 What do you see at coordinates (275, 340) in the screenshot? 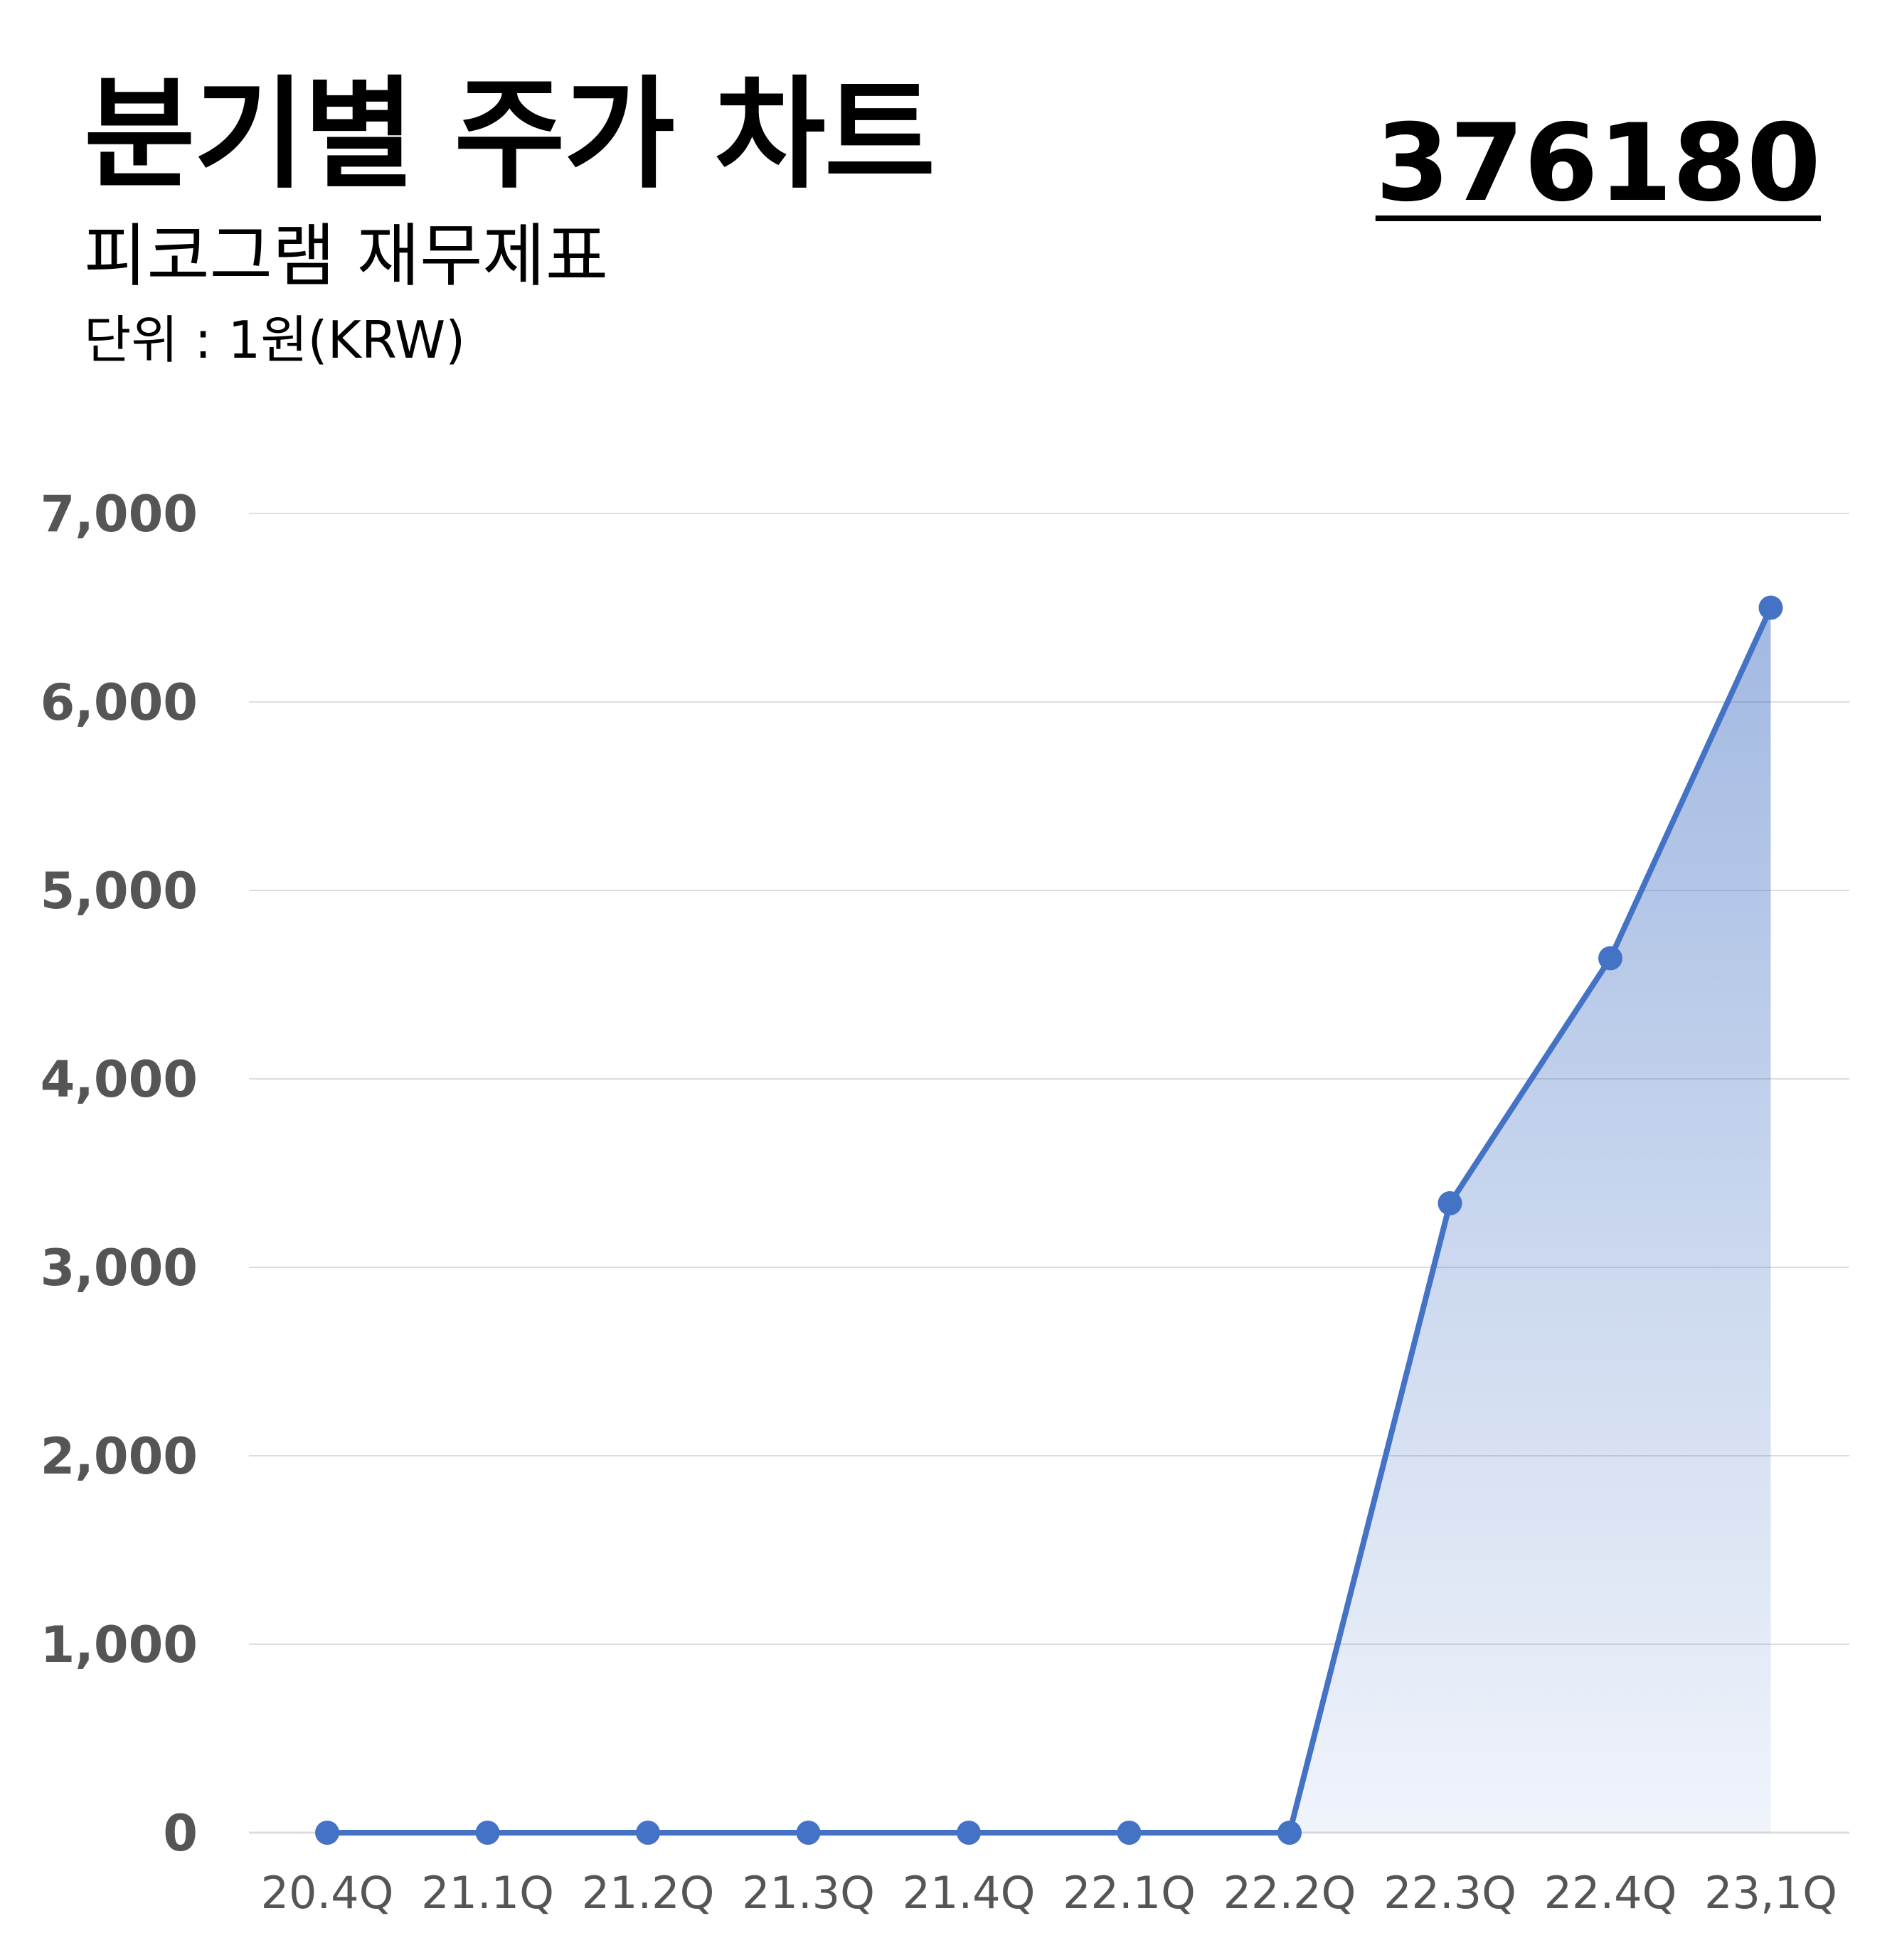
I see `unit-label: 단위 : 1원(KRW)` at bounding box center [275, 340].